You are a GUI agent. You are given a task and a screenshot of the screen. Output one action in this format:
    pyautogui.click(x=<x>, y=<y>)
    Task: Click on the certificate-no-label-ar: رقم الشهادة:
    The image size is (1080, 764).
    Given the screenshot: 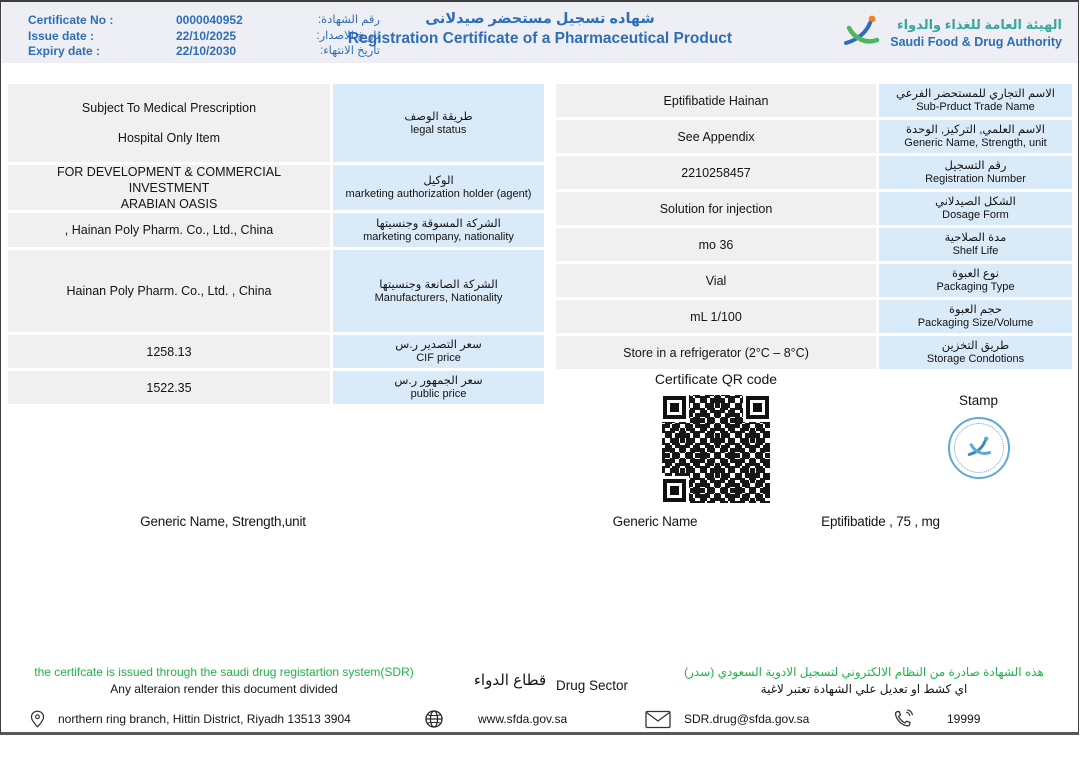 What is the action you would take?
    pyautogui.click(x=348, y=20)
    